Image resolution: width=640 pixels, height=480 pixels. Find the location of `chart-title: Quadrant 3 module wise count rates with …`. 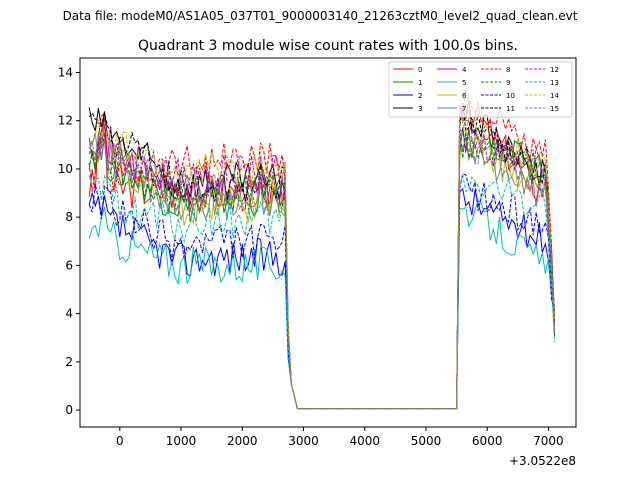

chart-title: Quadrant 3 module wise count rates with … is located at coordinates (328, 46).